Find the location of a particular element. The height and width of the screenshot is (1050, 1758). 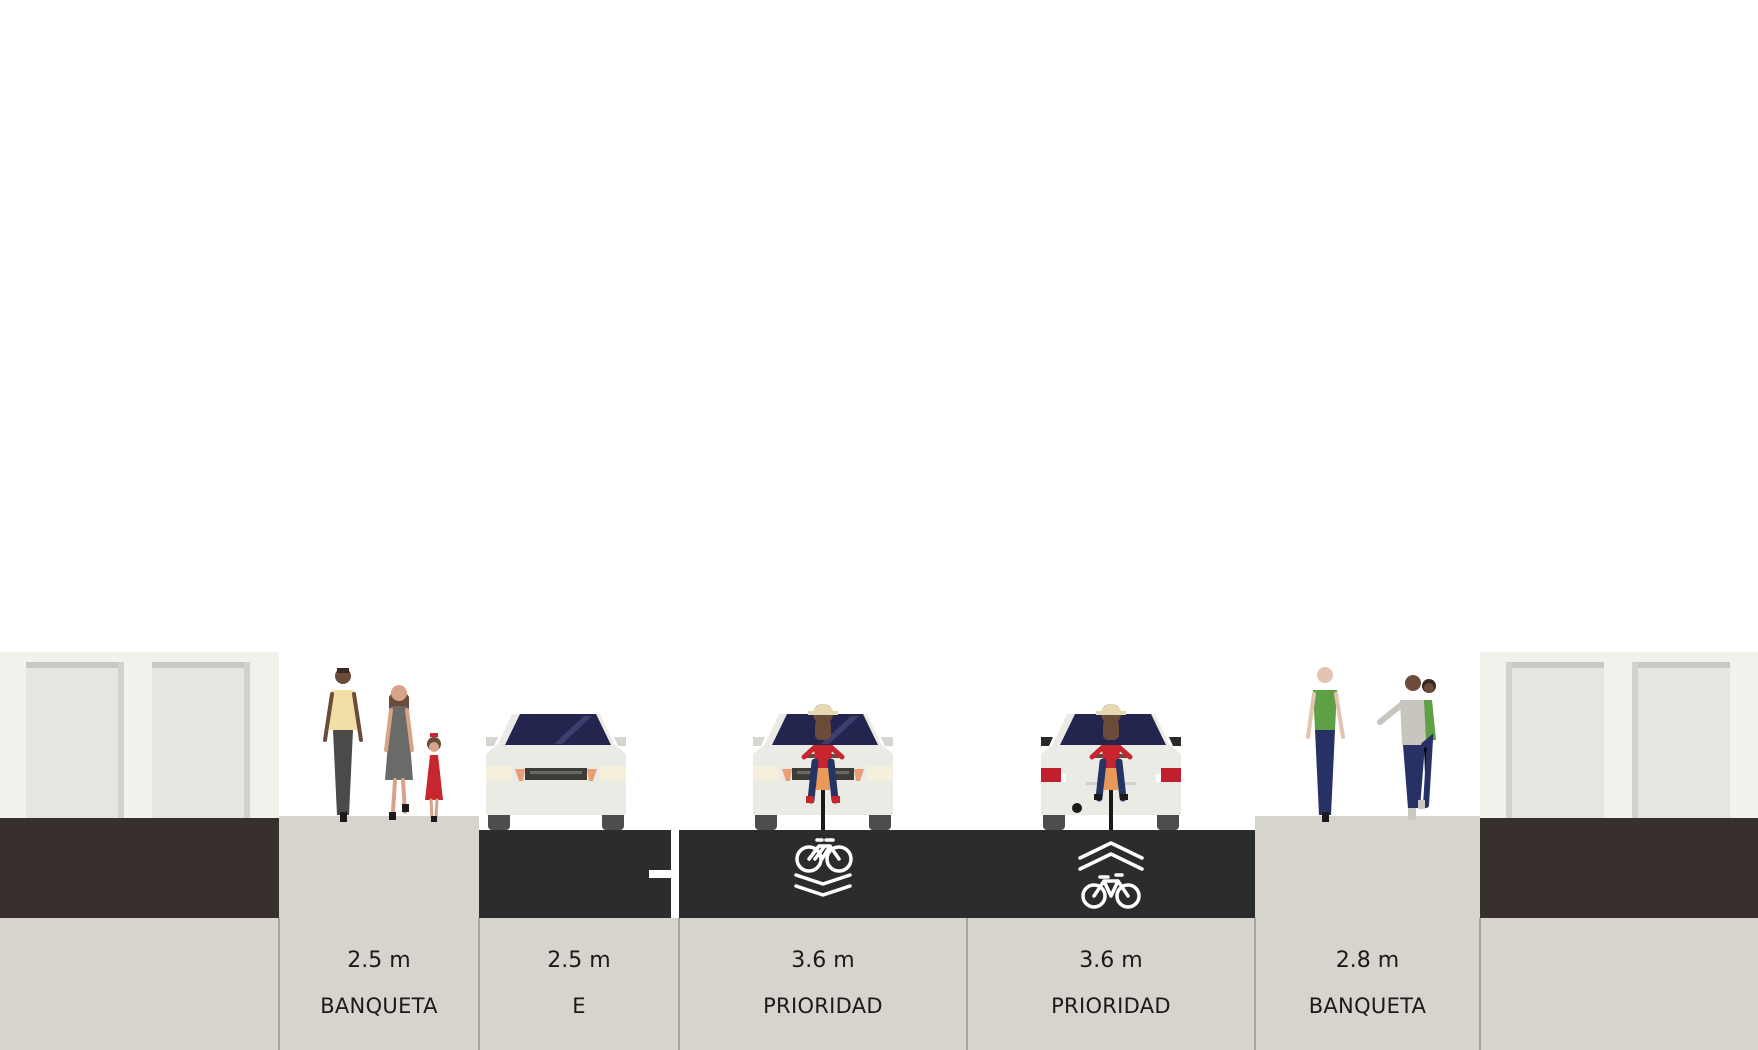

label-band is located at coordinates (879, 984).